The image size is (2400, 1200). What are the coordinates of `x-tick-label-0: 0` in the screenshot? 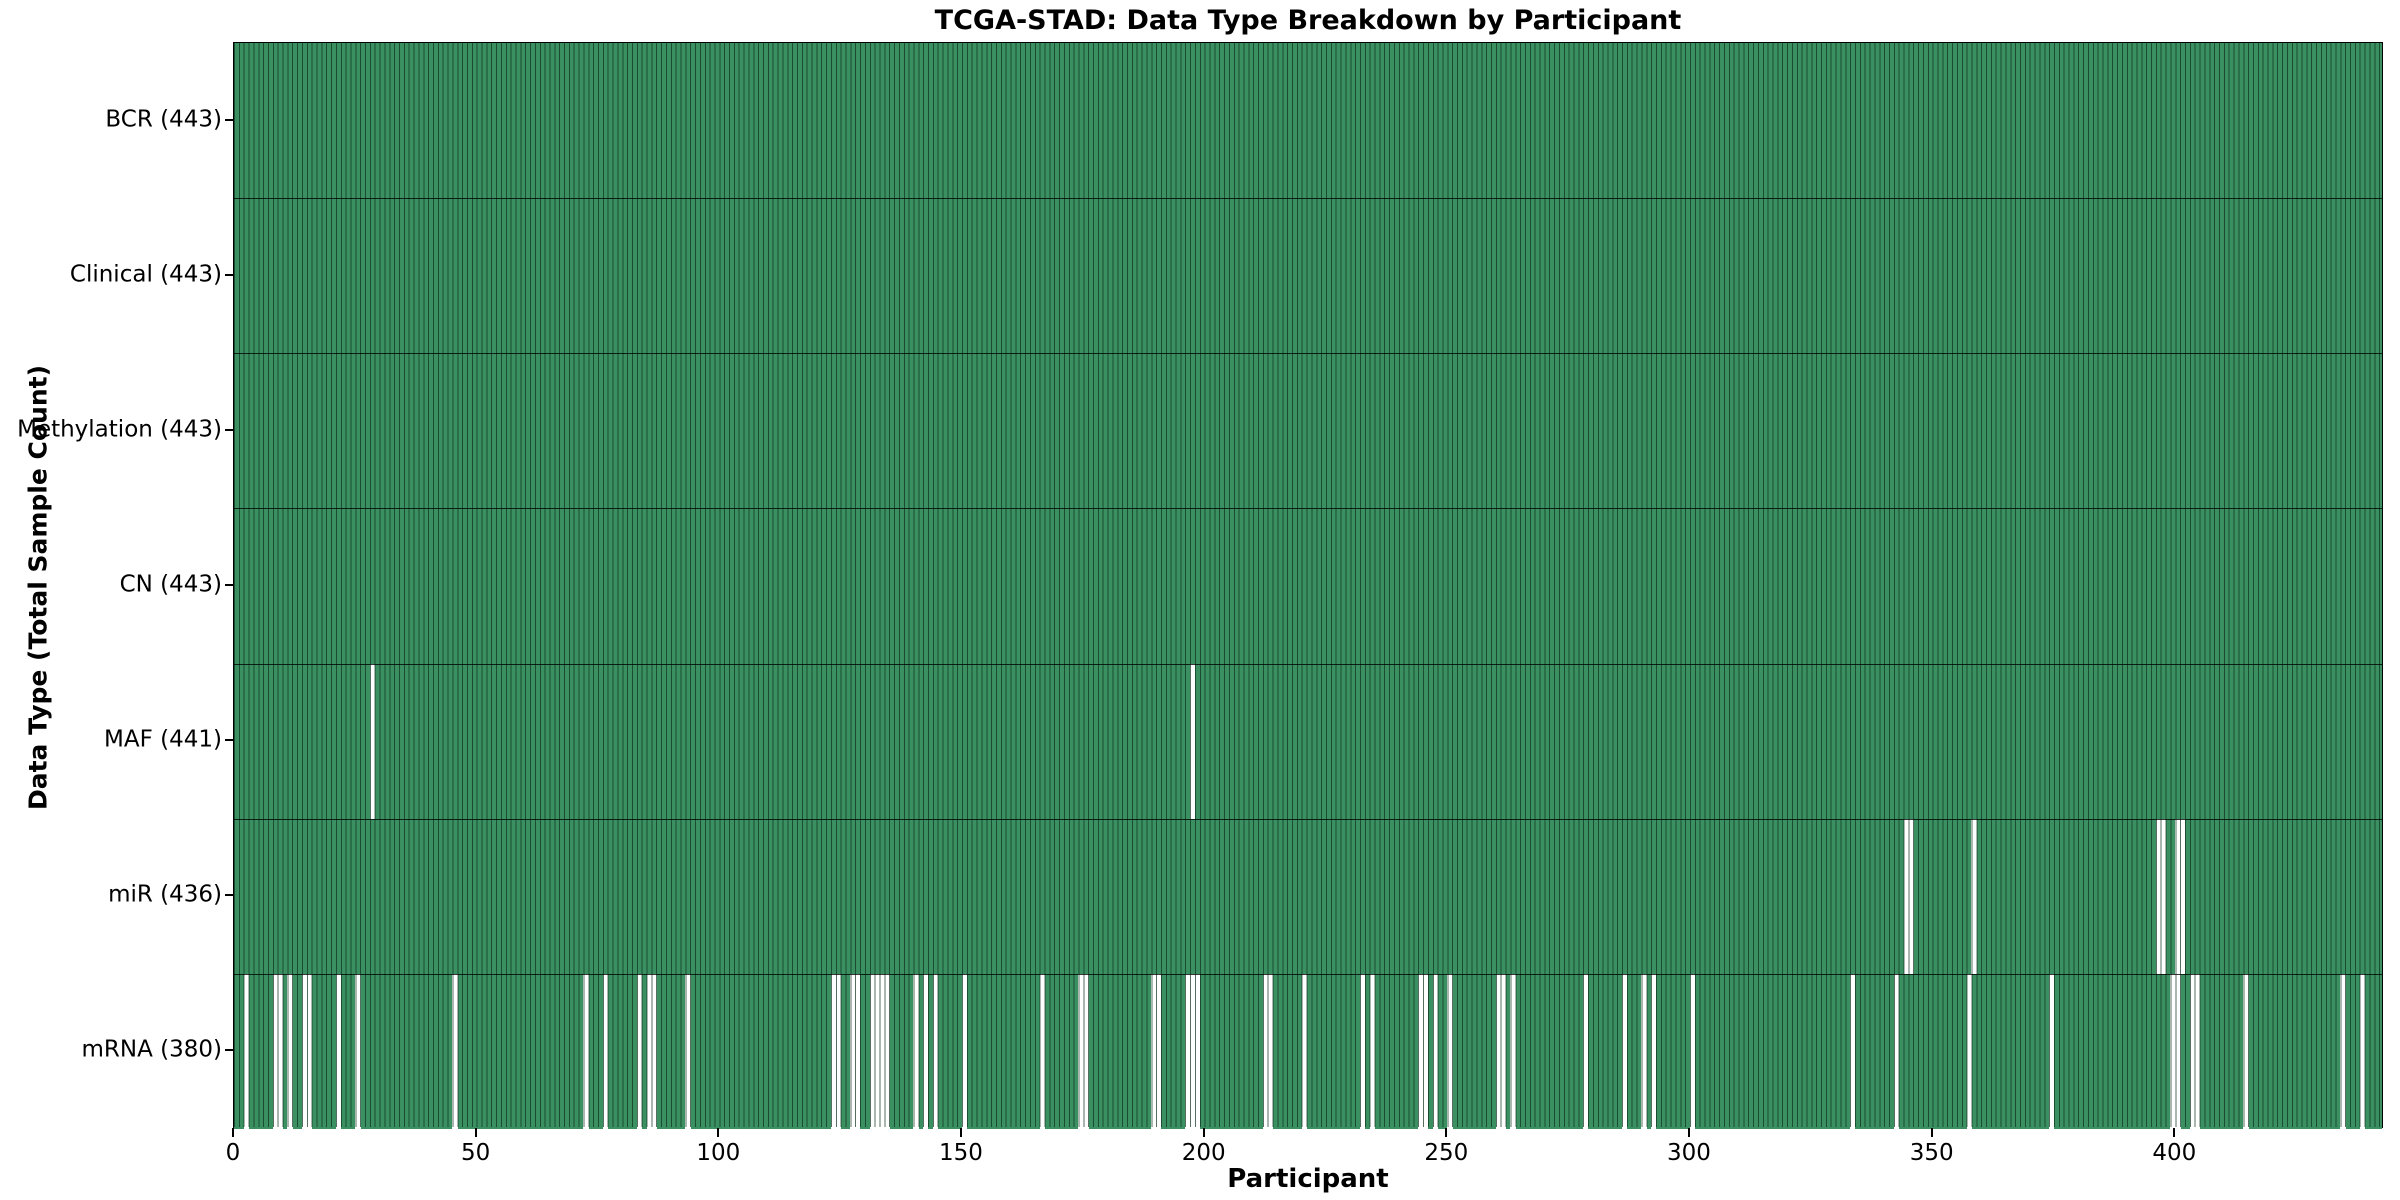 It's located at (233, 1153).